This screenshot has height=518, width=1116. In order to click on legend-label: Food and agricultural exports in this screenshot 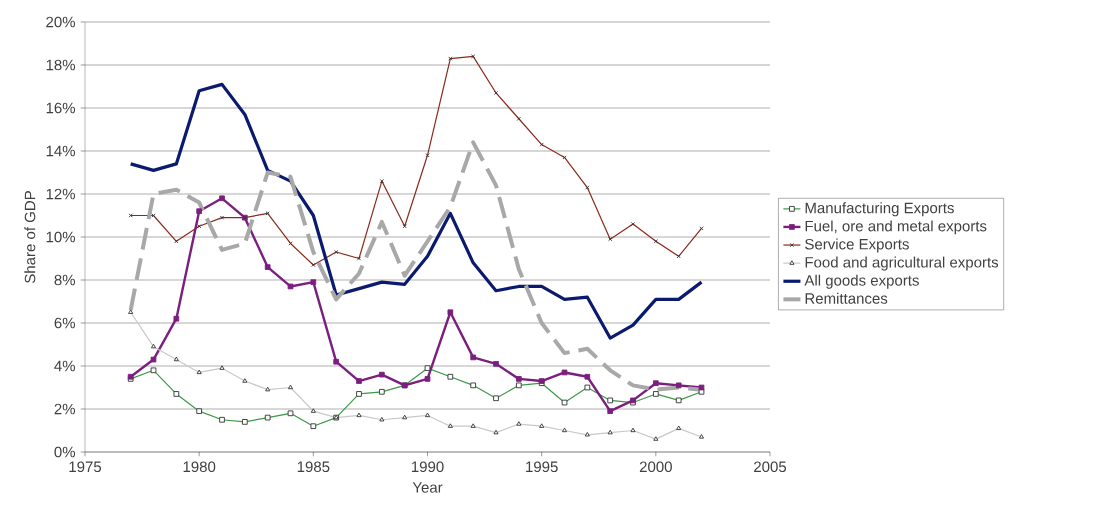, I will do `click(902, 263)`.